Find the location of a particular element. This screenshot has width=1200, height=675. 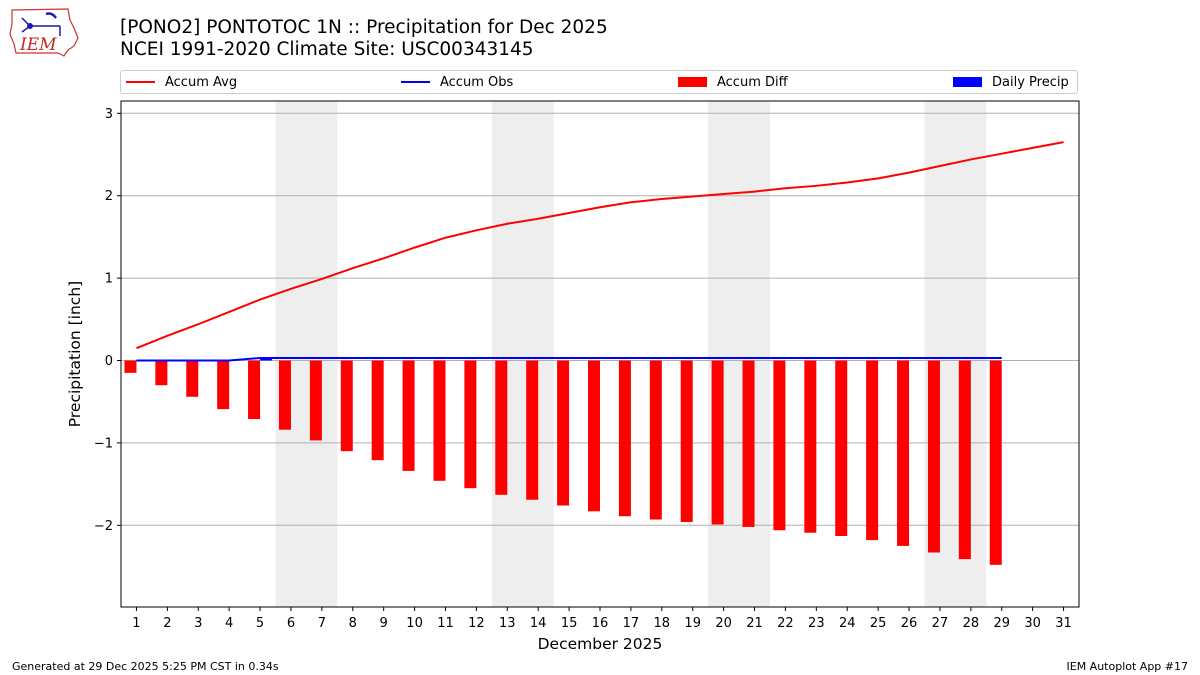

legend-item-accum-diff: Accum Diff is located at coordinates (733, 82).